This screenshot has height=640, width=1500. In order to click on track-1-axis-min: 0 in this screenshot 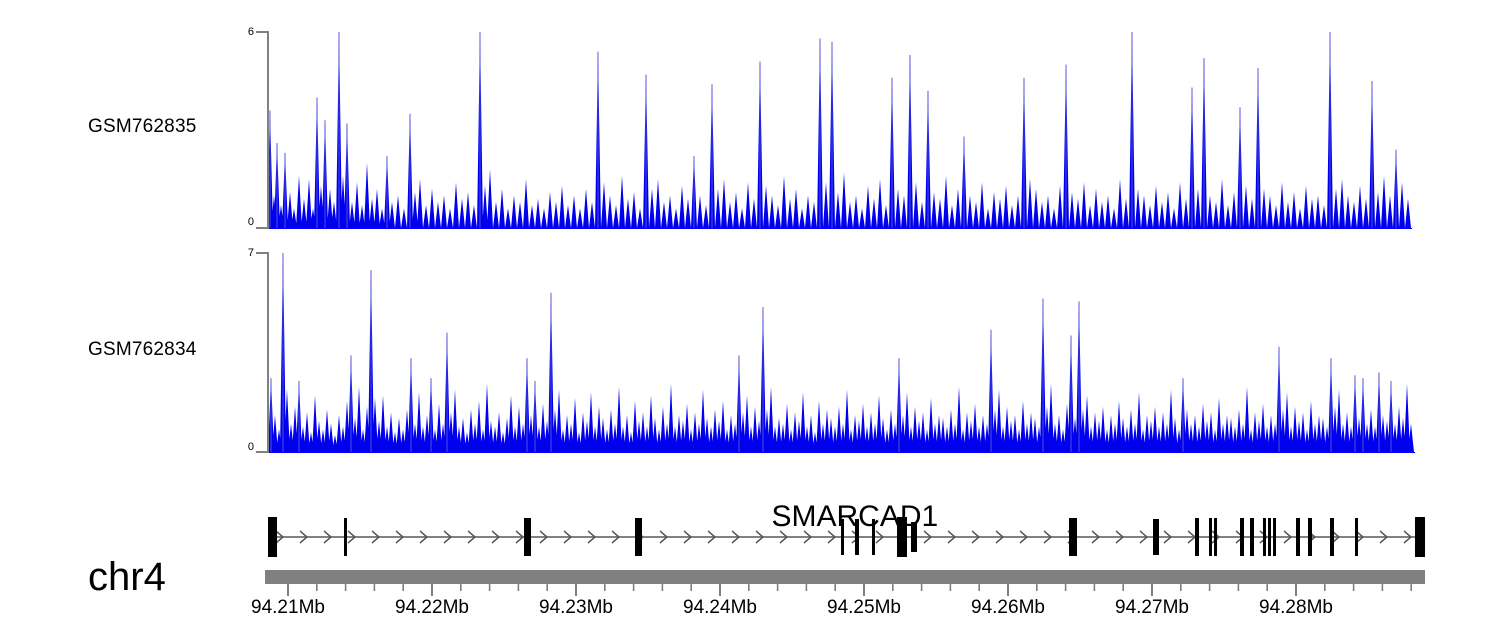, I will do `click(250, 222)`.